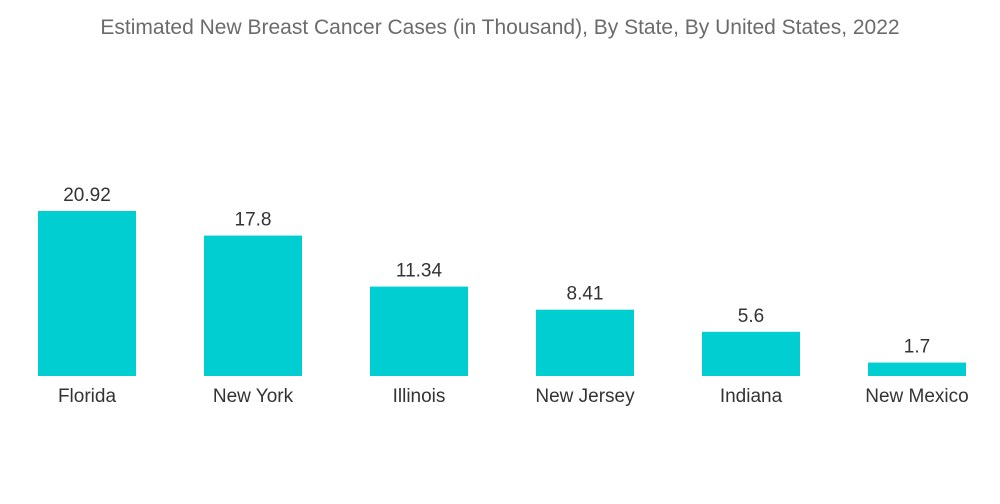 The image size is (1000, 504). What do you see at coordinates (751, 396) in the screenshot?
I see `x-tick-label-indiana: Indiana` at bounding box center [751, 396].